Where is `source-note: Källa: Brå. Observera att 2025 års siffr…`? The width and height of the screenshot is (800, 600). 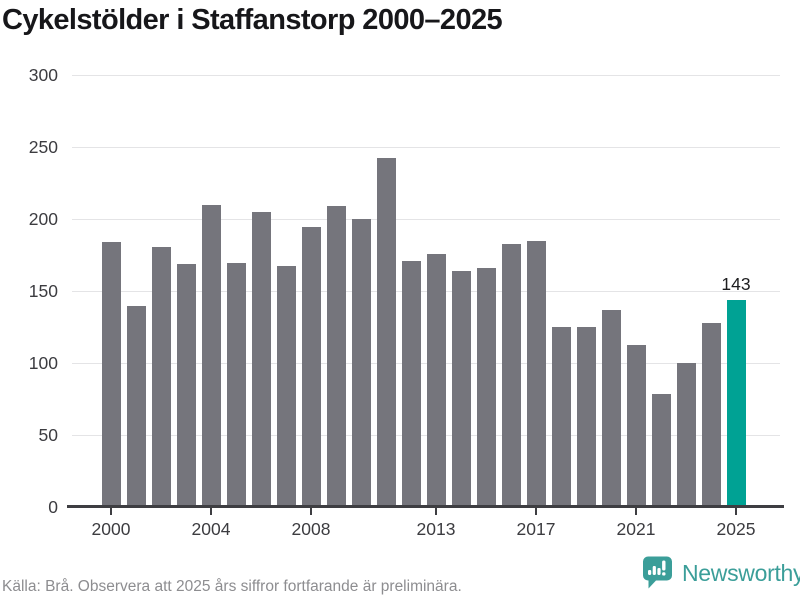 source-note: Källa: Brå. Observera att 2025 års siffr… is located at coordinates (232, 586).